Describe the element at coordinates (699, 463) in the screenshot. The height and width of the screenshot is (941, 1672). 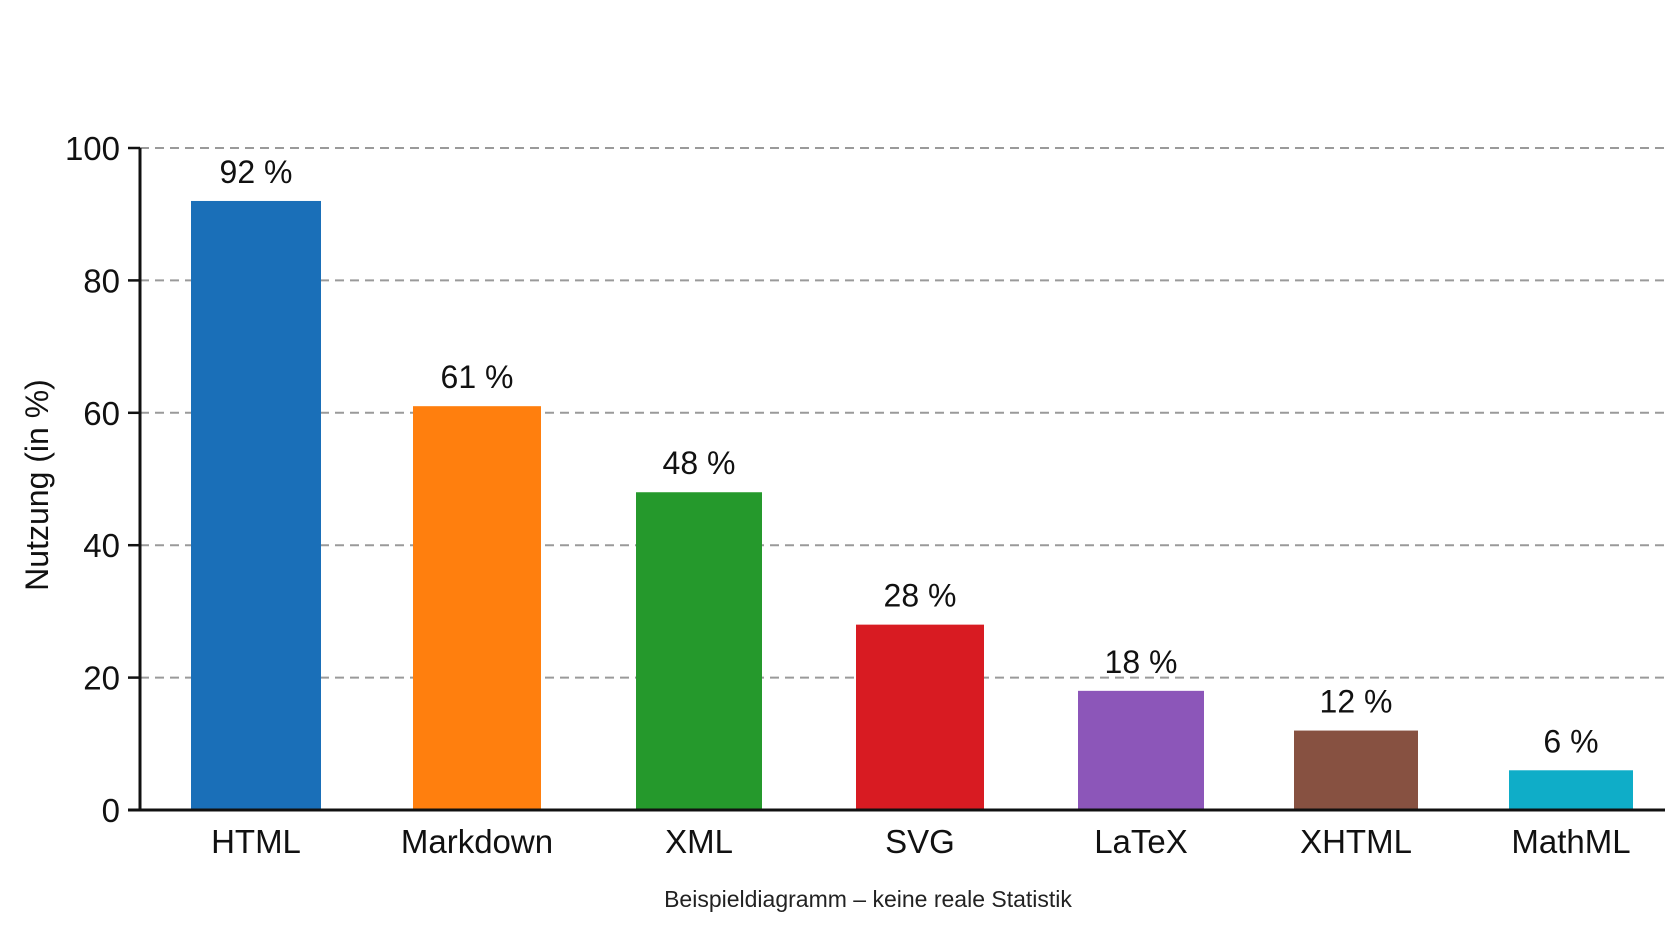
I see `data-label-xml: 48 %` at that location.